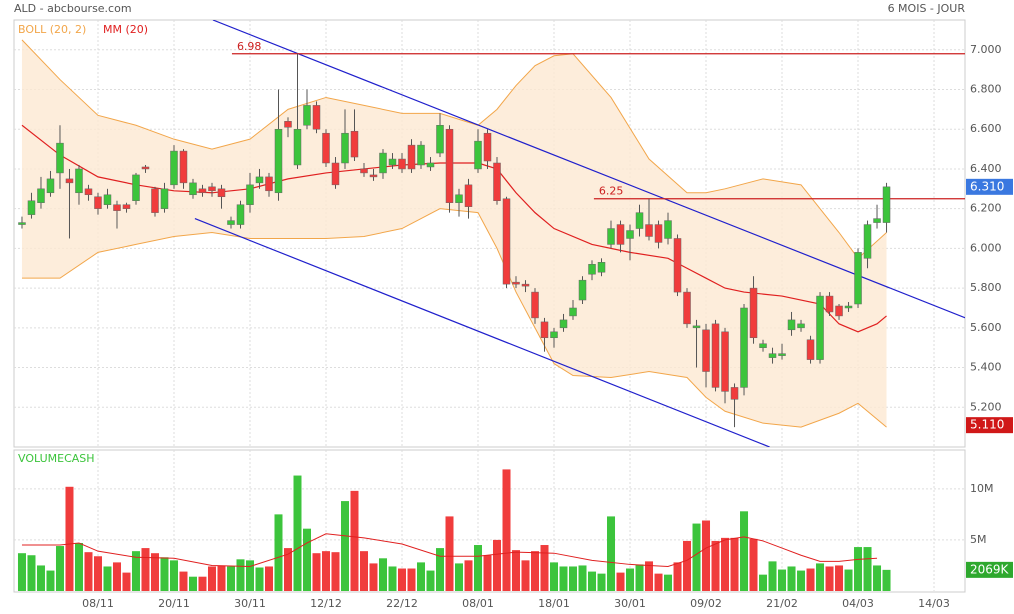 Image resolution: width=1014 pixels, height=614 pixels. What do you see at coordinates (986, 49) in the screenshot?
I see `y-tick-label: 7.000` at bounding box center [986, 49].